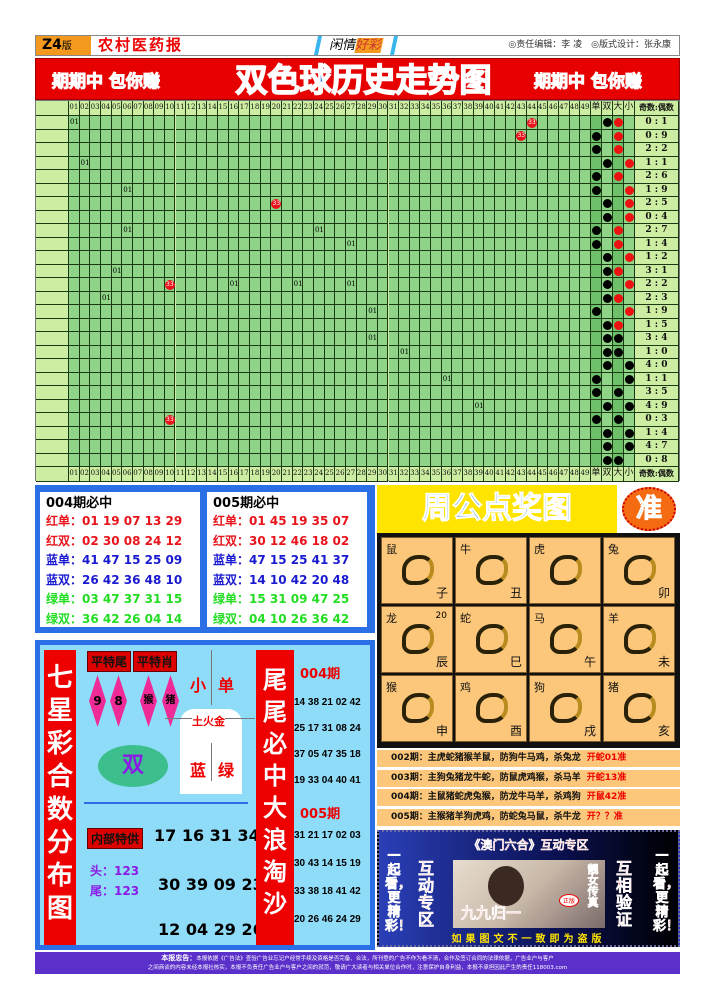 This screenshot has height=1008, width=714. What do you see at coordinates (486, 758) in the screenshot?
I see `history-text: 002期：主虎蛇猪猴羊鼠，防狗牛马鸡，杀兔龙` at bounding box center [486, 758].